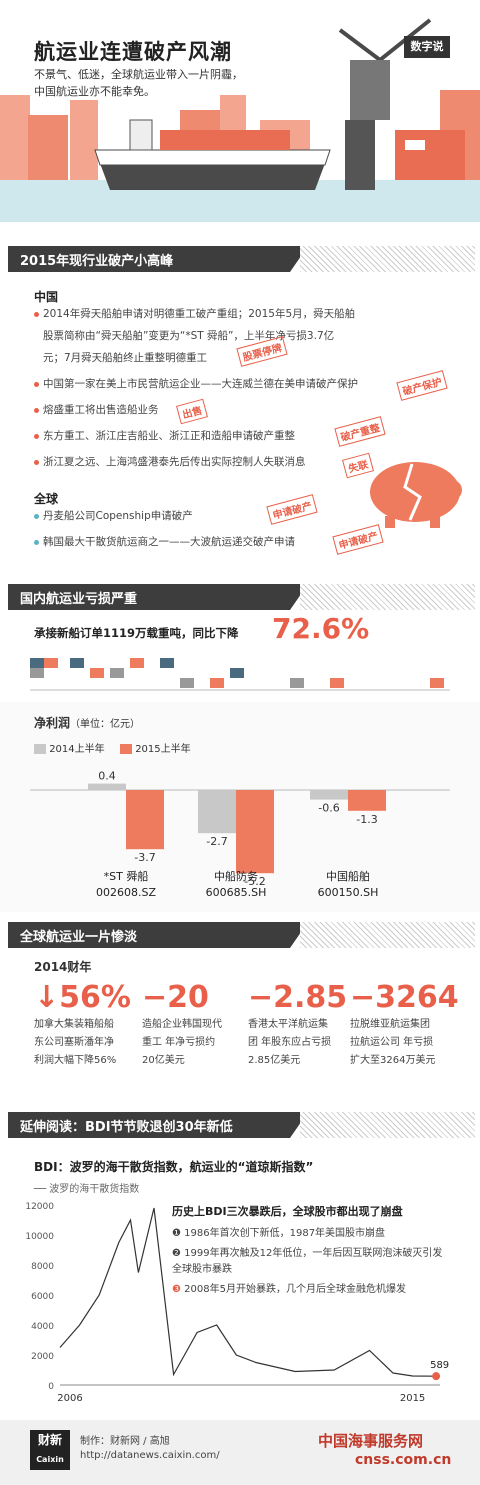 Image resolution: width=480 pixels, height=1485 pixels. I want to click on hero-illustration, so click(240, 120).